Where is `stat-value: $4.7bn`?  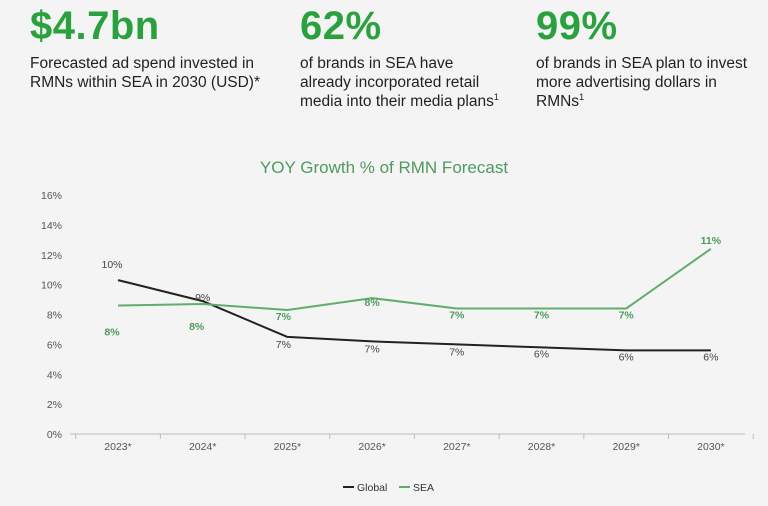 stat-value: $4.7bn is located at coordinates (95, 26).